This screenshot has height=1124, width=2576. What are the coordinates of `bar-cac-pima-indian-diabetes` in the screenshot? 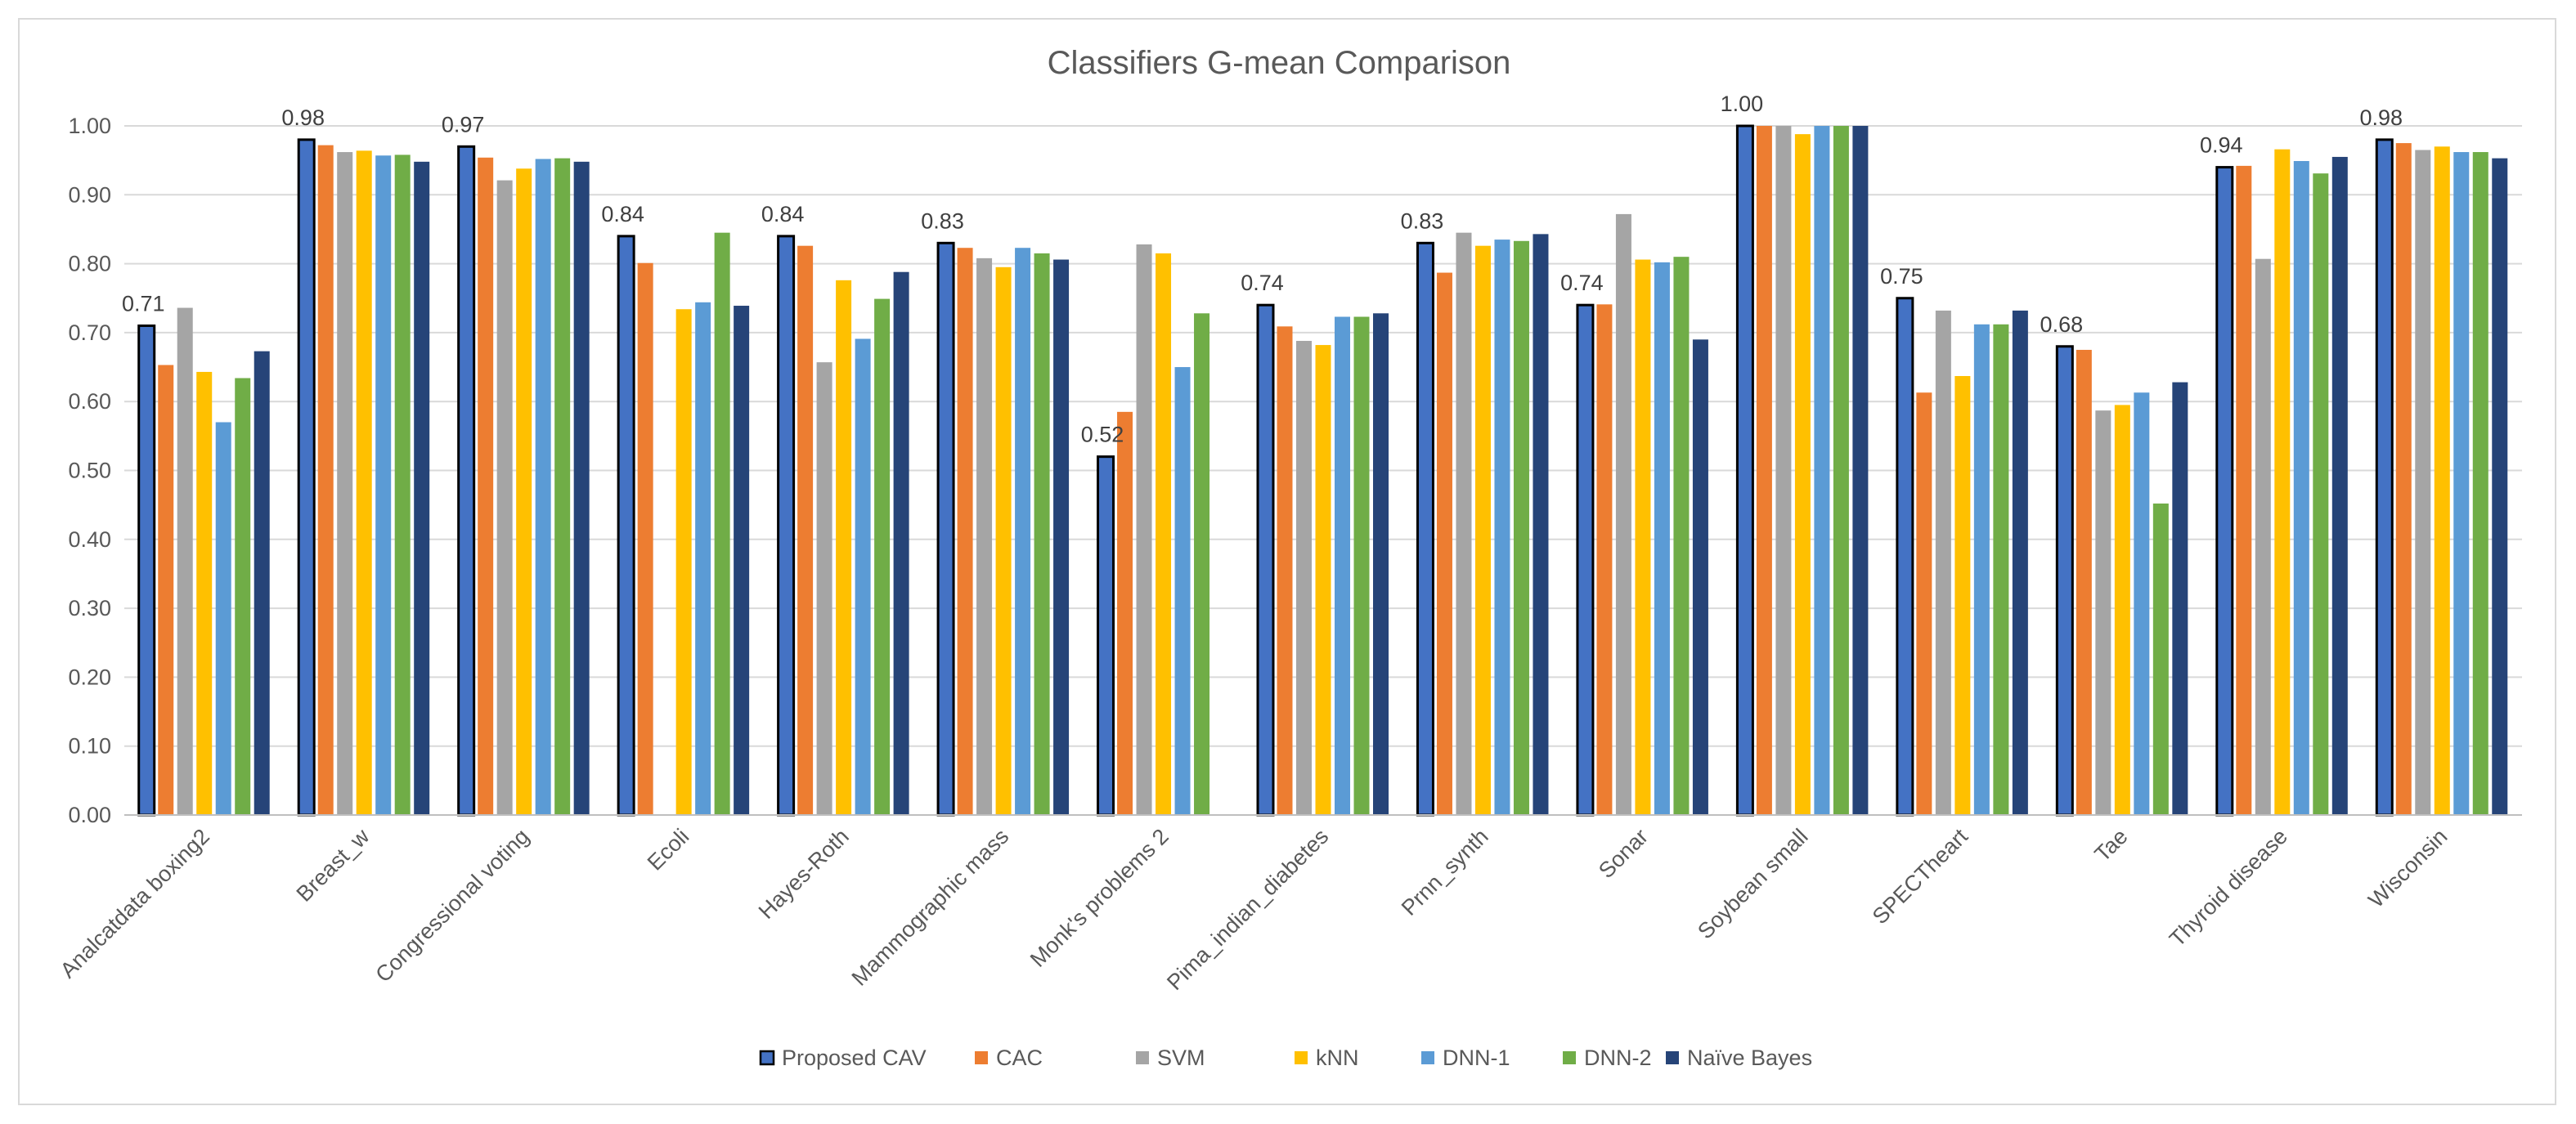 It's located at (1285, 570).